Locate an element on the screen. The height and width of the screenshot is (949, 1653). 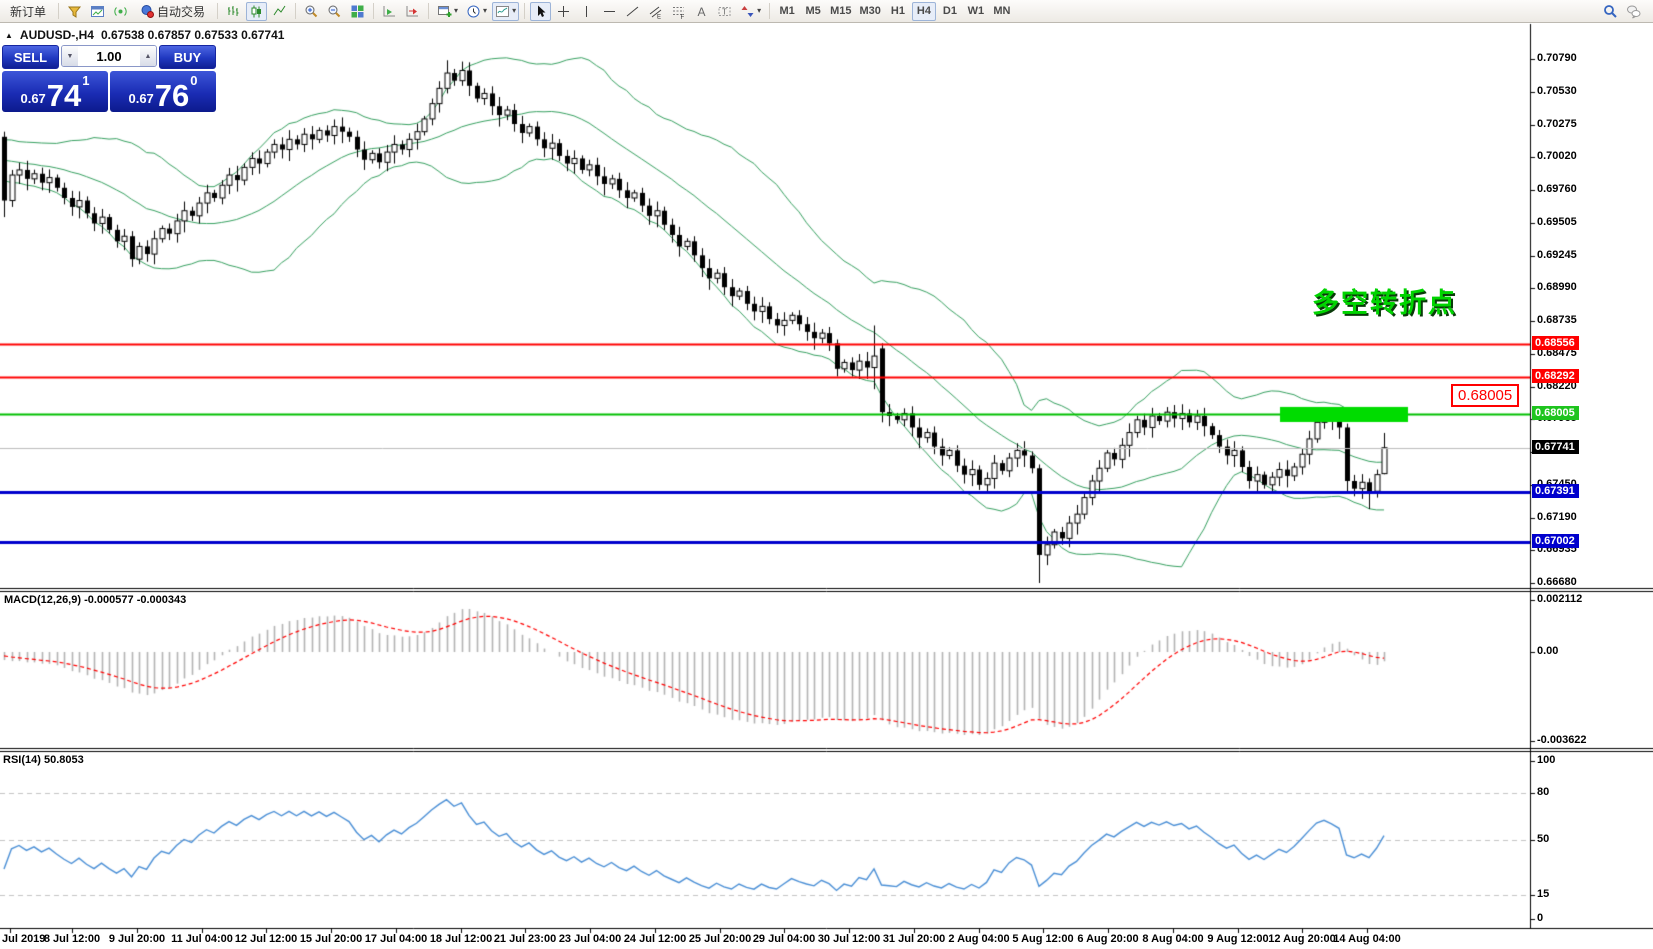
volume-stepper: ▼ ▲ is located at coordinates (109, 56).